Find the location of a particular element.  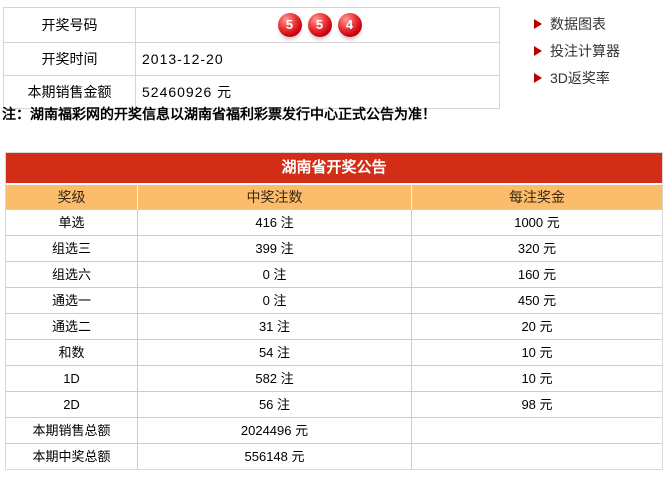

side-menu: 数据图表 投注计算器 3D返奖率 is located at coordinates (584, 52).